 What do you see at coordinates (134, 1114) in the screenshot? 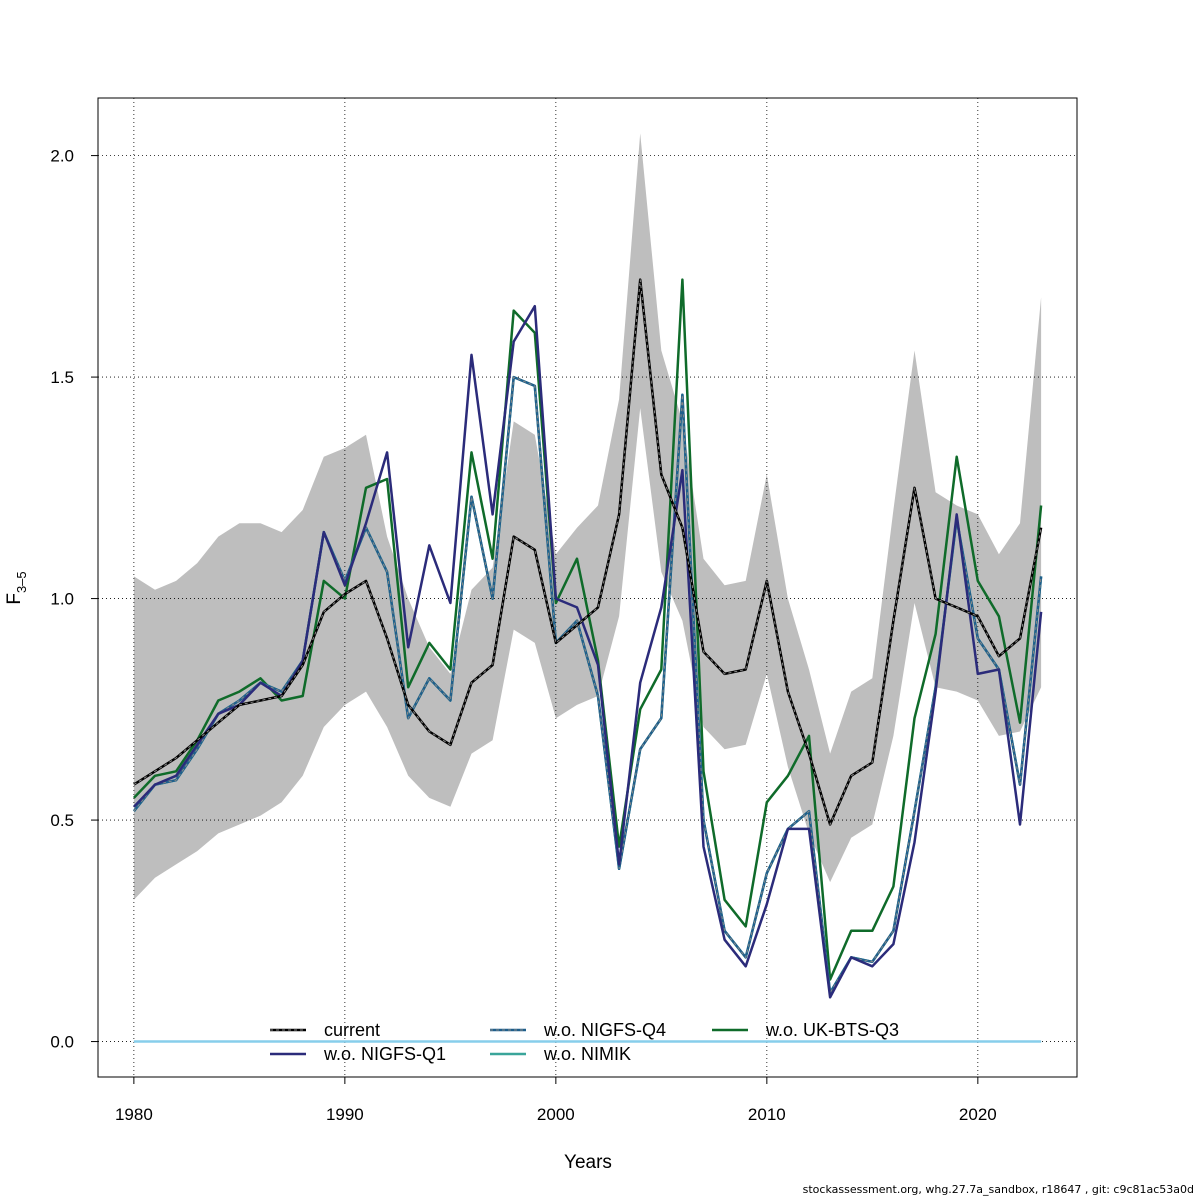
I see `x-tick-label: 1980` at bounding box center [134, 1114].